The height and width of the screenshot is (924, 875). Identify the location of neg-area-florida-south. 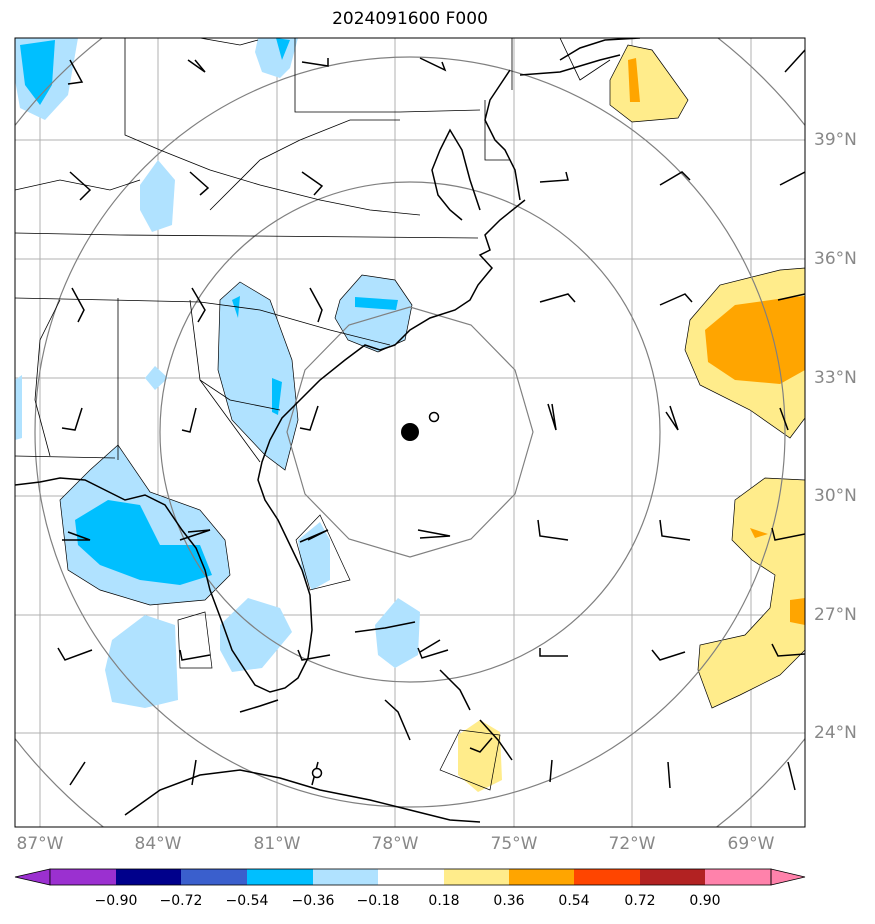
(256, 635).